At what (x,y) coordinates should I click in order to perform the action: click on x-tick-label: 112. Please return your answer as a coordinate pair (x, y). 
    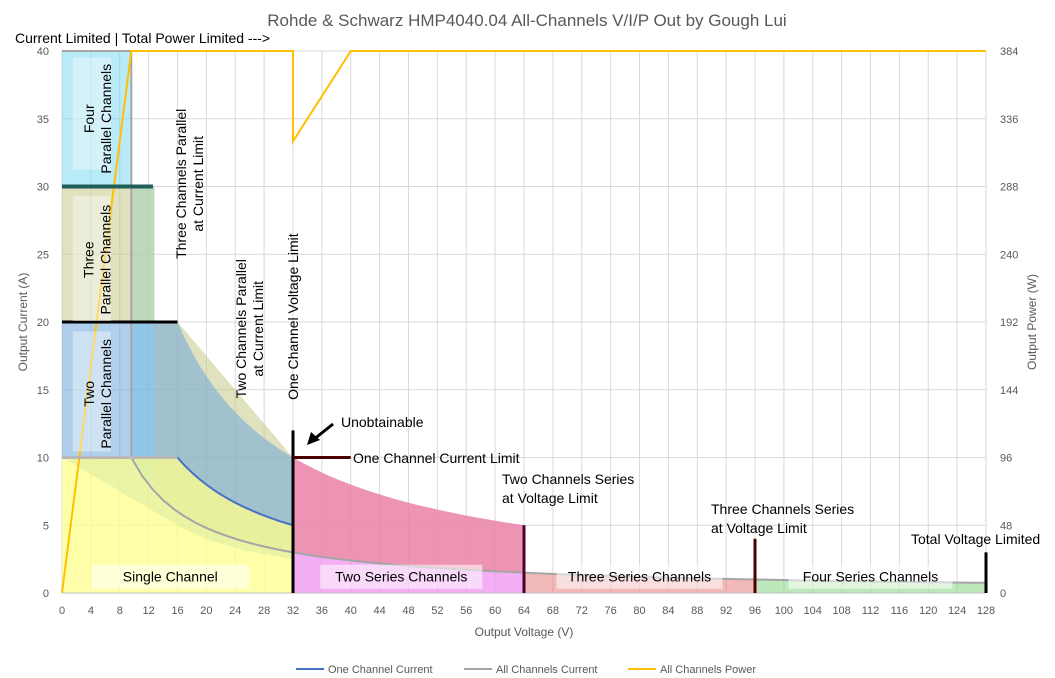
    Looking at the image, I should click on (871, 611).